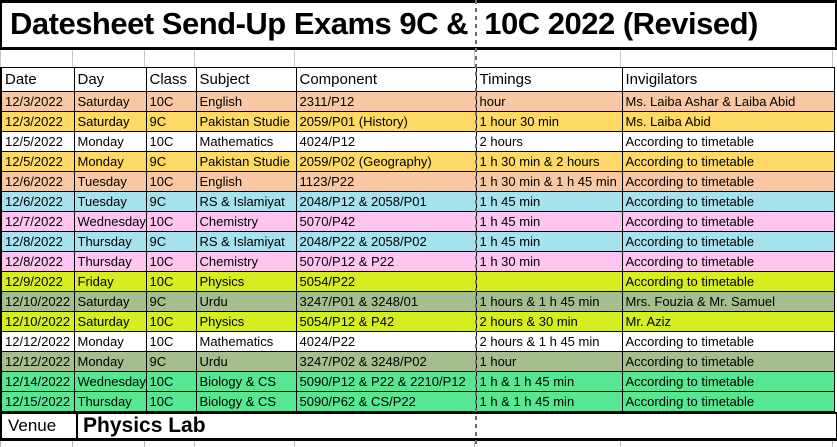 The width and height of the screenshot is (837, 447). What do you see at coordinates (110, 401) in the screenshot?
I see `cell-day: Thursday` at bounding box center [110, 401].